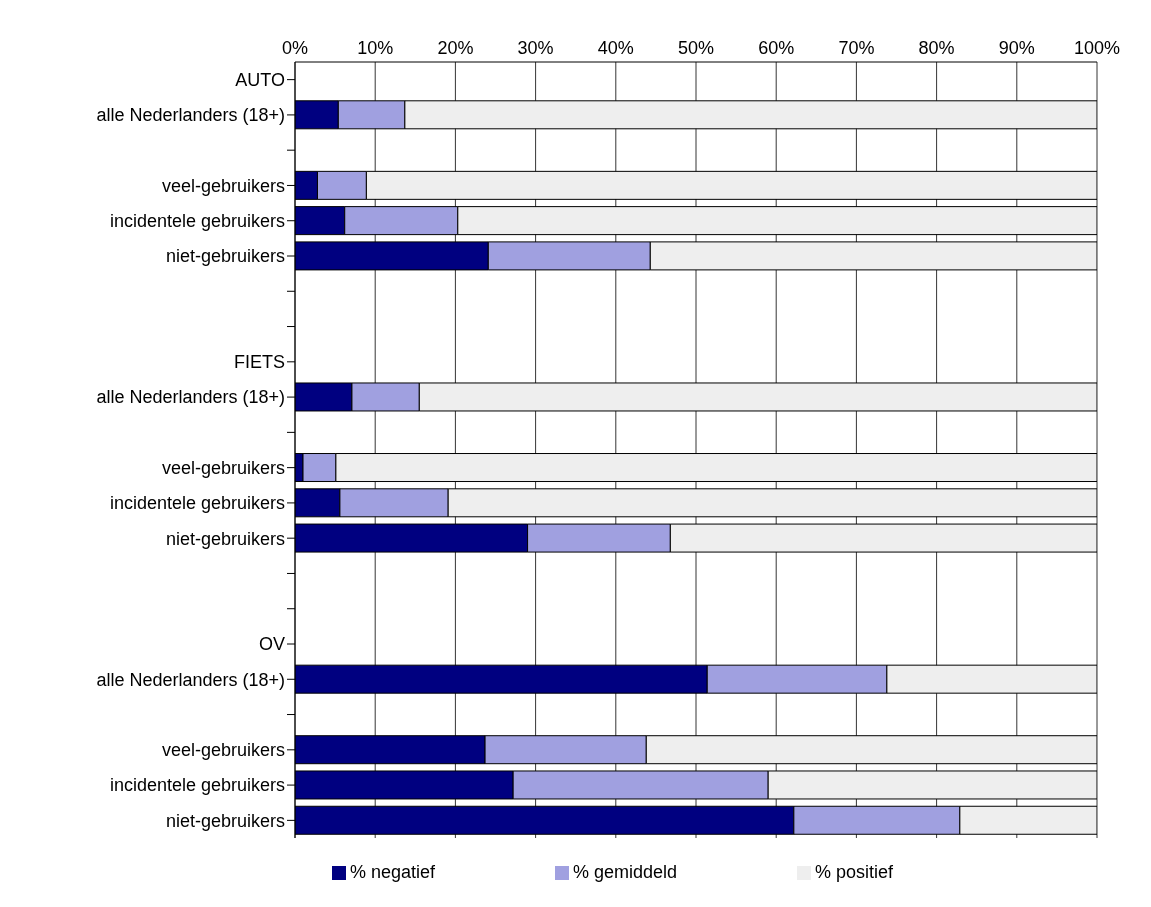  I want to click on x-tick-label: 50%, so click(696, 48).